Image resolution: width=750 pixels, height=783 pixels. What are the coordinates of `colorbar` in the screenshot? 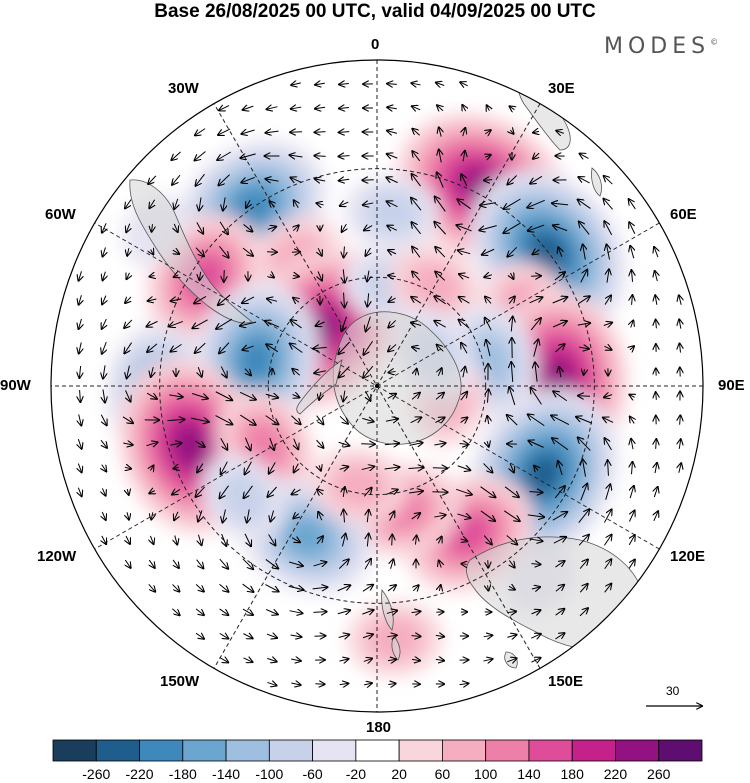 It's located at (377, 750).